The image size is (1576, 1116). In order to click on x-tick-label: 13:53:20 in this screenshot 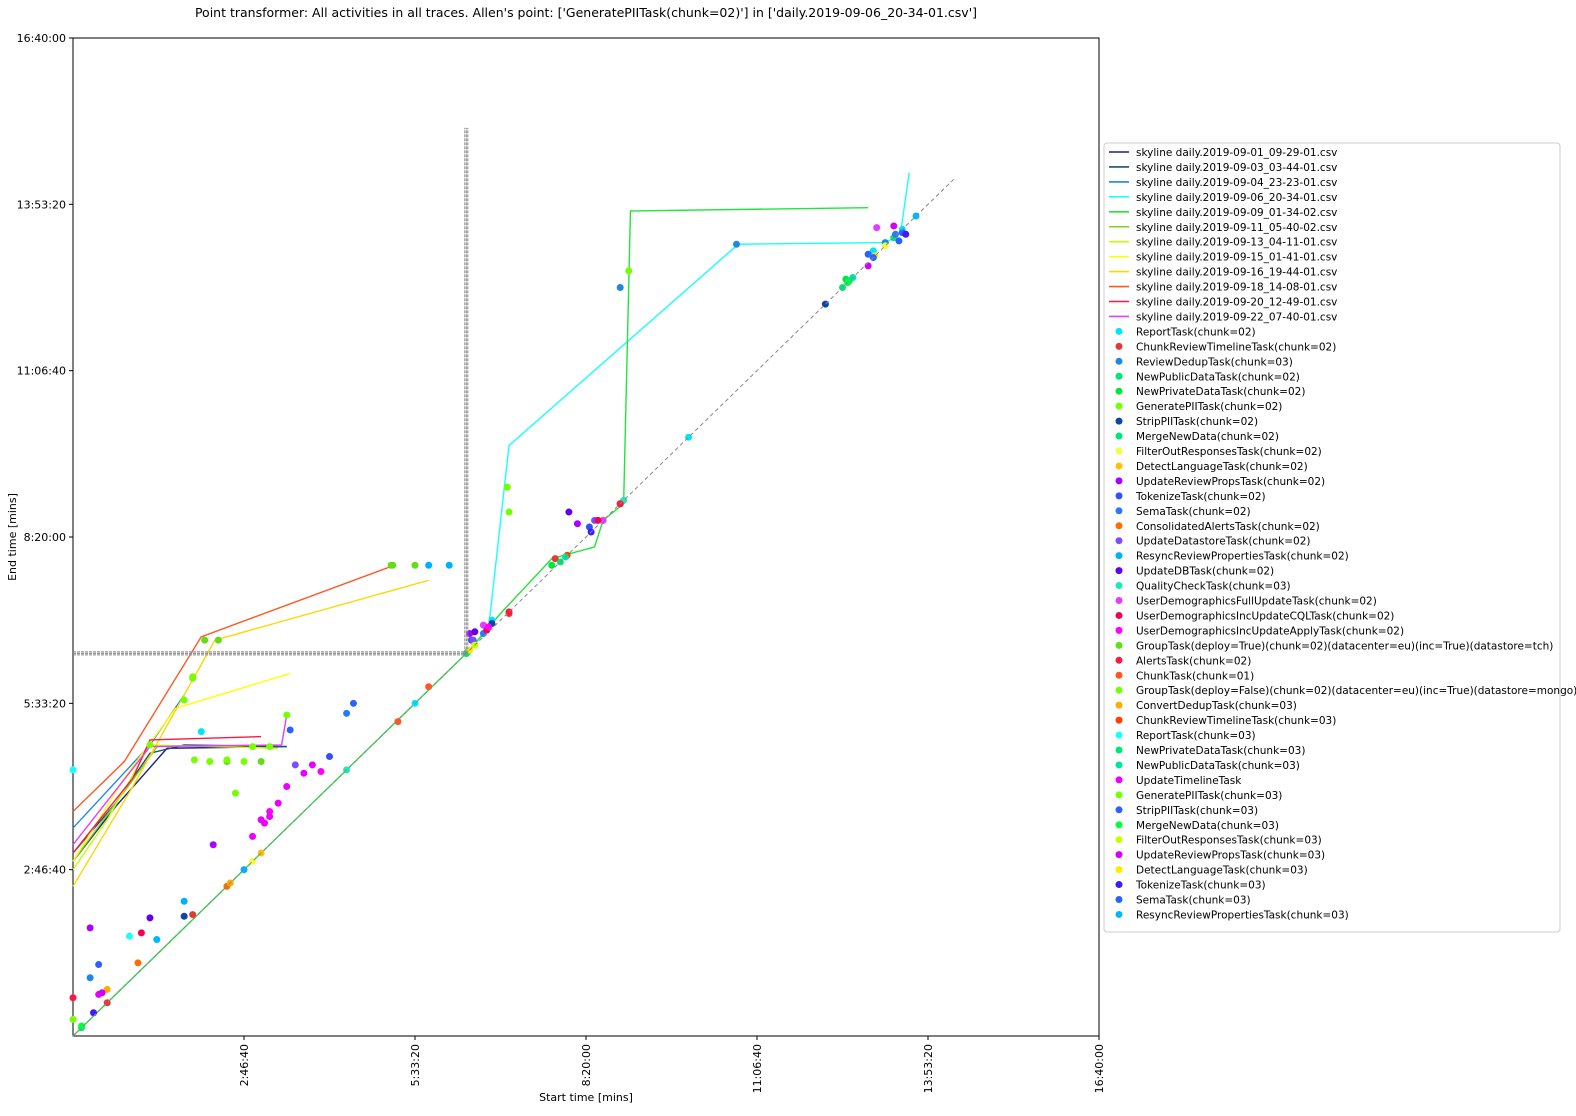, I will do `click(928, 1068)`.